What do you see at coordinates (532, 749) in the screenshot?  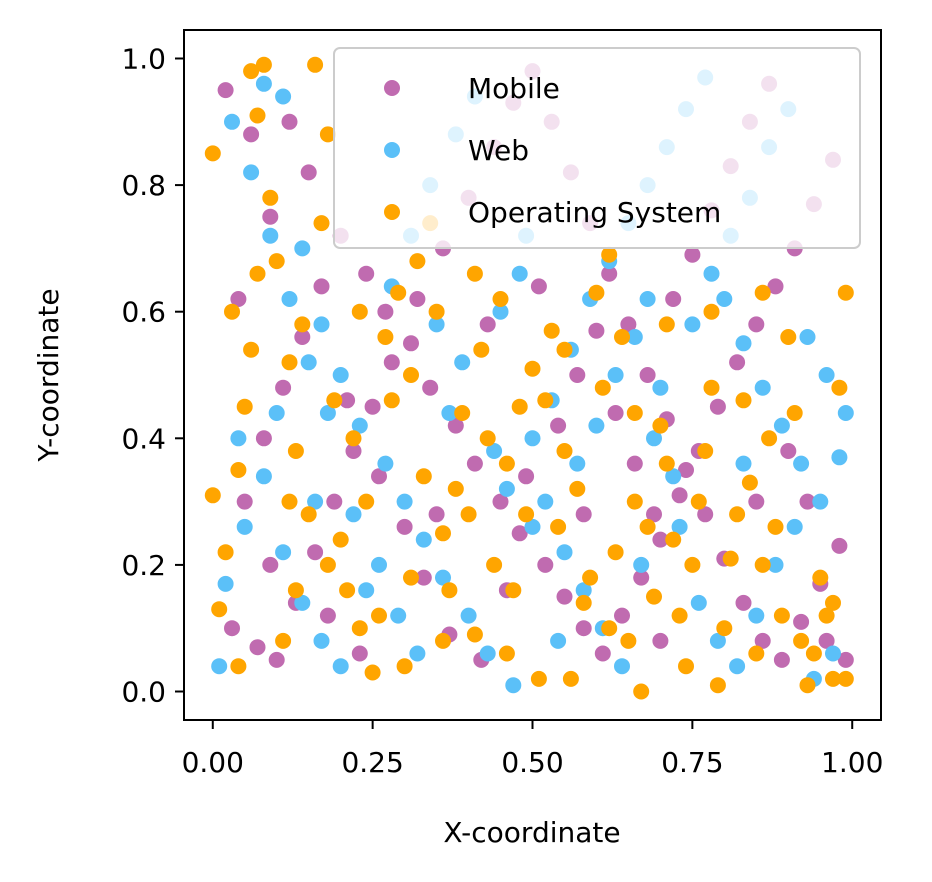 I see `x-axis-ticks: 0.00 0.25 0.50 0.75 1.00` at bounding box center [532, 749].